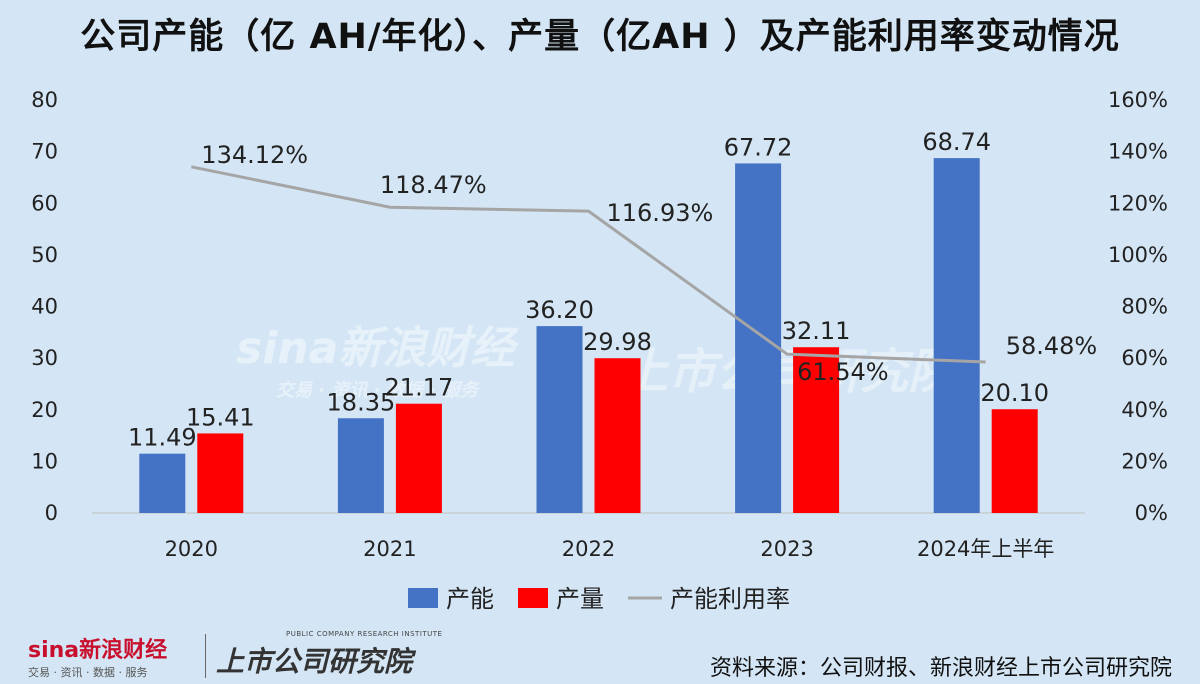  Describe the element at coordinates (1052, 346) in the screenshot. I see `utilization-value-label: 58.48%` at that location.